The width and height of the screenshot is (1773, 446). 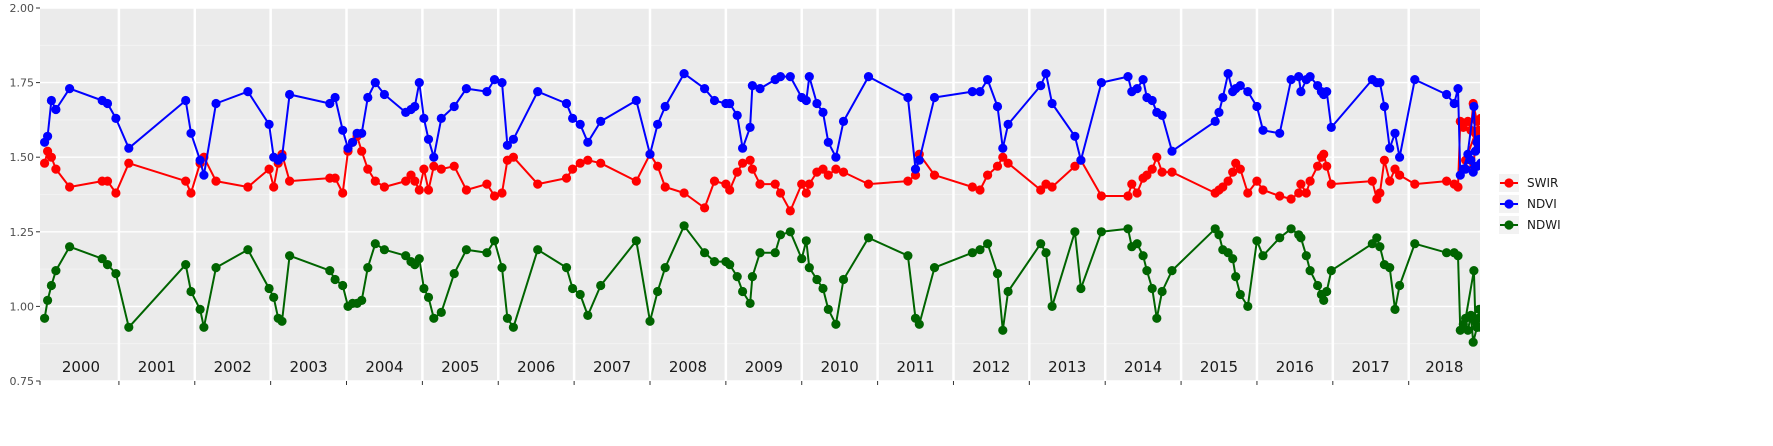 What do you see at coordinates (612, 367) in the screenshot?
I see `year-label: 2007` at bounding box center [612, 367].